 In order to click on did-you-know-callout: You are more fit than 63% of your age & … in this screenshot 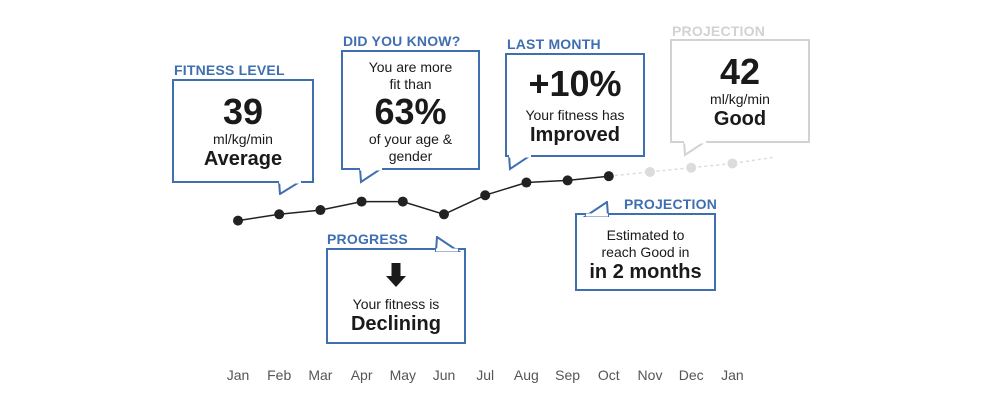, I will do `click(410, 110)`.